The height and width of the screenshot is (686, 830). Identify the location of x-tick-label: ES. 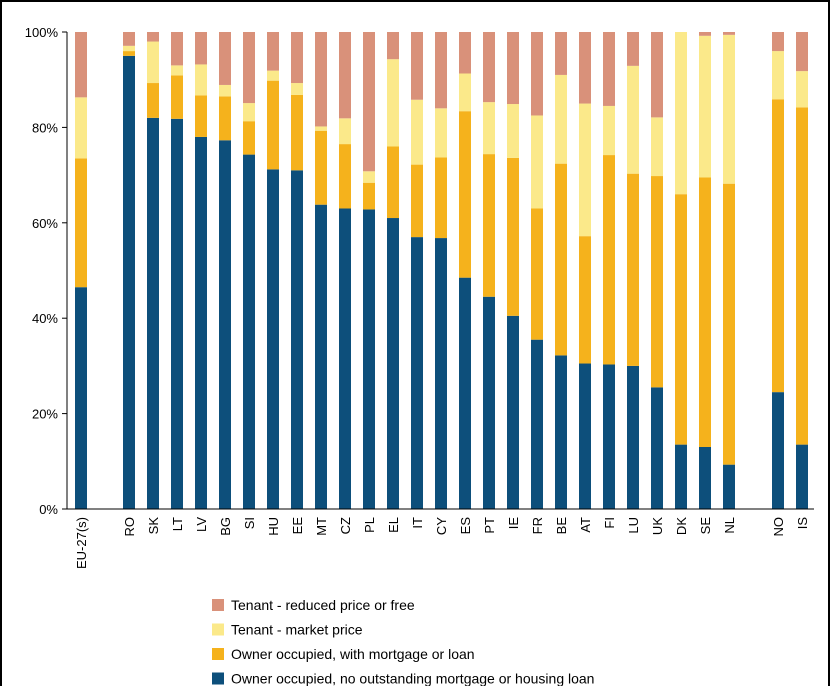
(465, 526).